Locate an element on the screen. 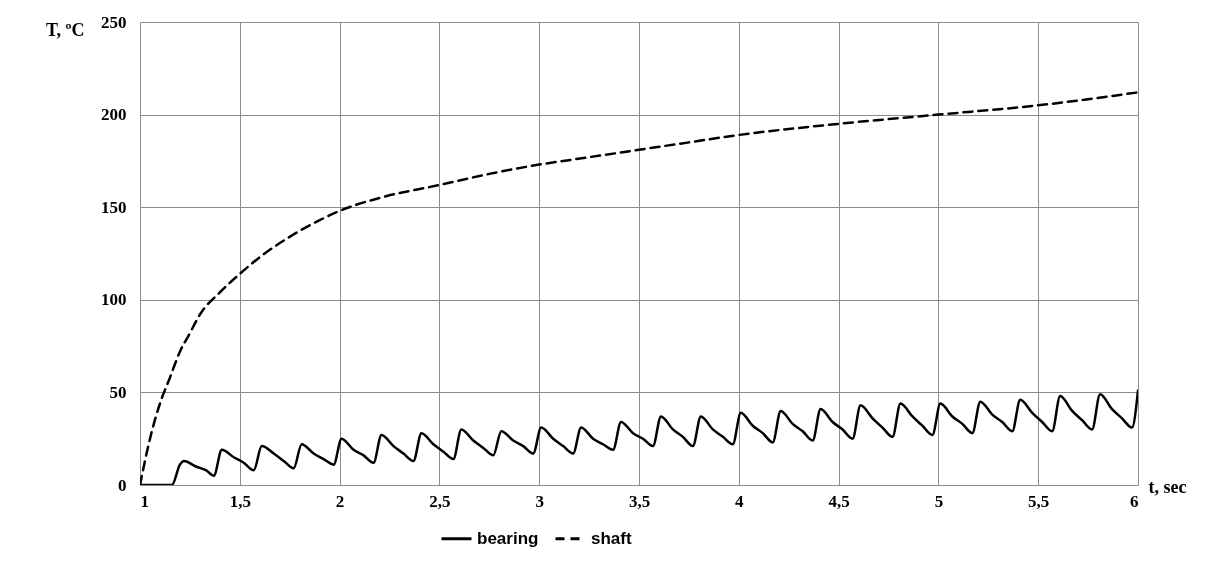 Image resolution: width=1220 pixels, height=572 pixels. legend-label: bearing is located at coordinates (508, 538).